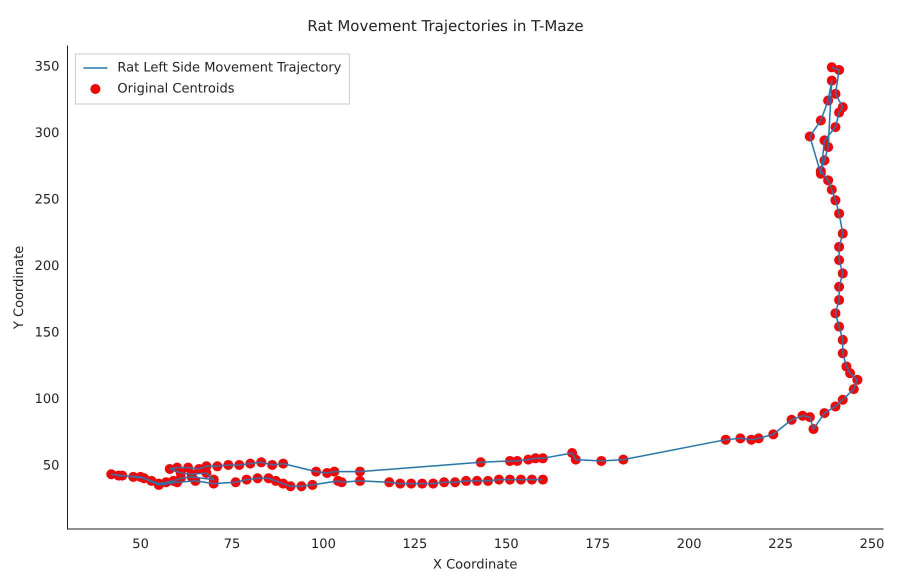 The image size is (901, 583). Describe the element at coordinates (229, 68) in the screenshot. I see `legend-label: Rat Left Side Movement Trajectory` at that location.